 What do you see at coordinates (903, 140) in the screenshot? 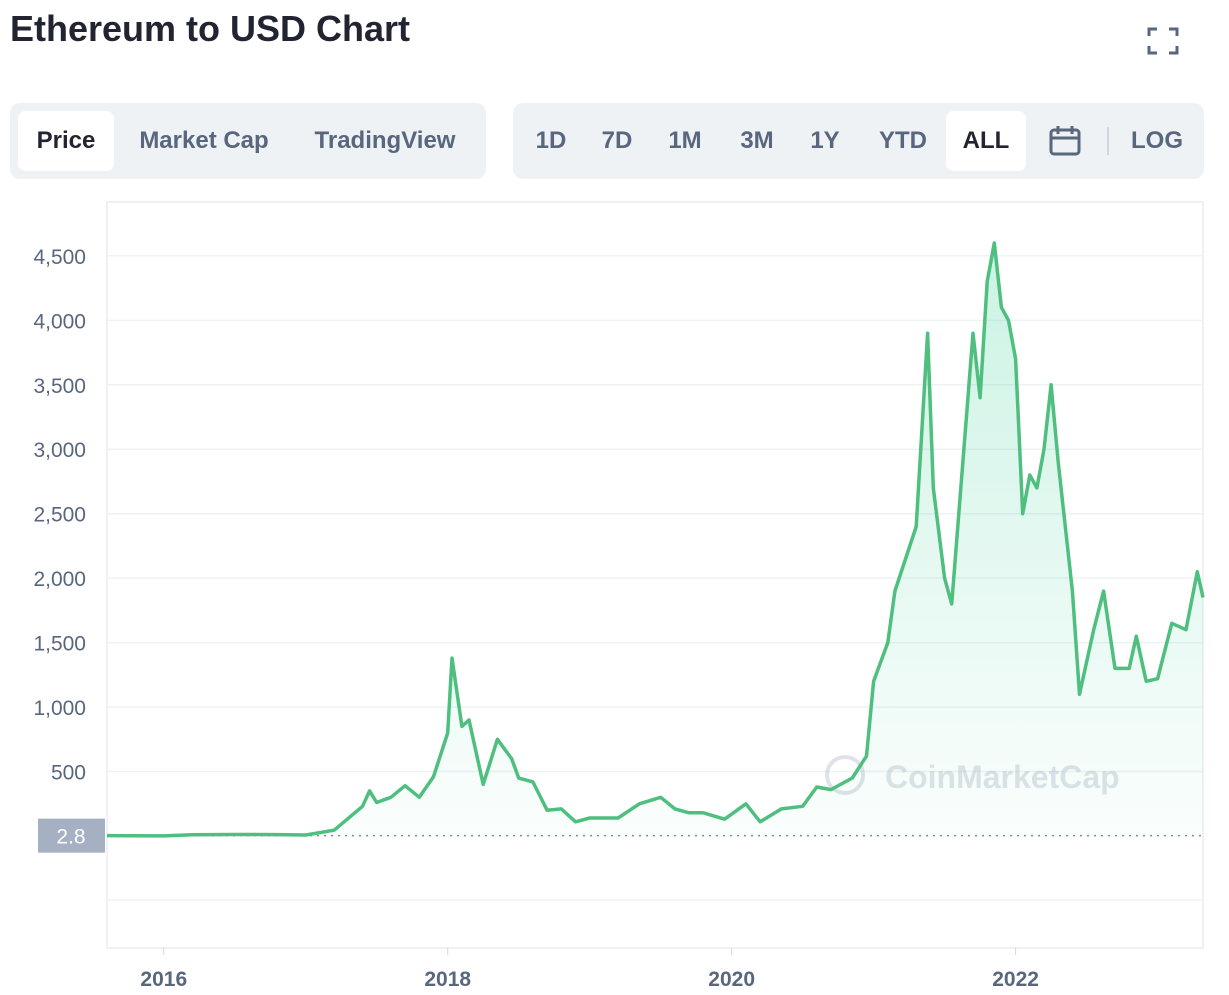
I see `range-button: YTD` at bounding box center [903, 140].